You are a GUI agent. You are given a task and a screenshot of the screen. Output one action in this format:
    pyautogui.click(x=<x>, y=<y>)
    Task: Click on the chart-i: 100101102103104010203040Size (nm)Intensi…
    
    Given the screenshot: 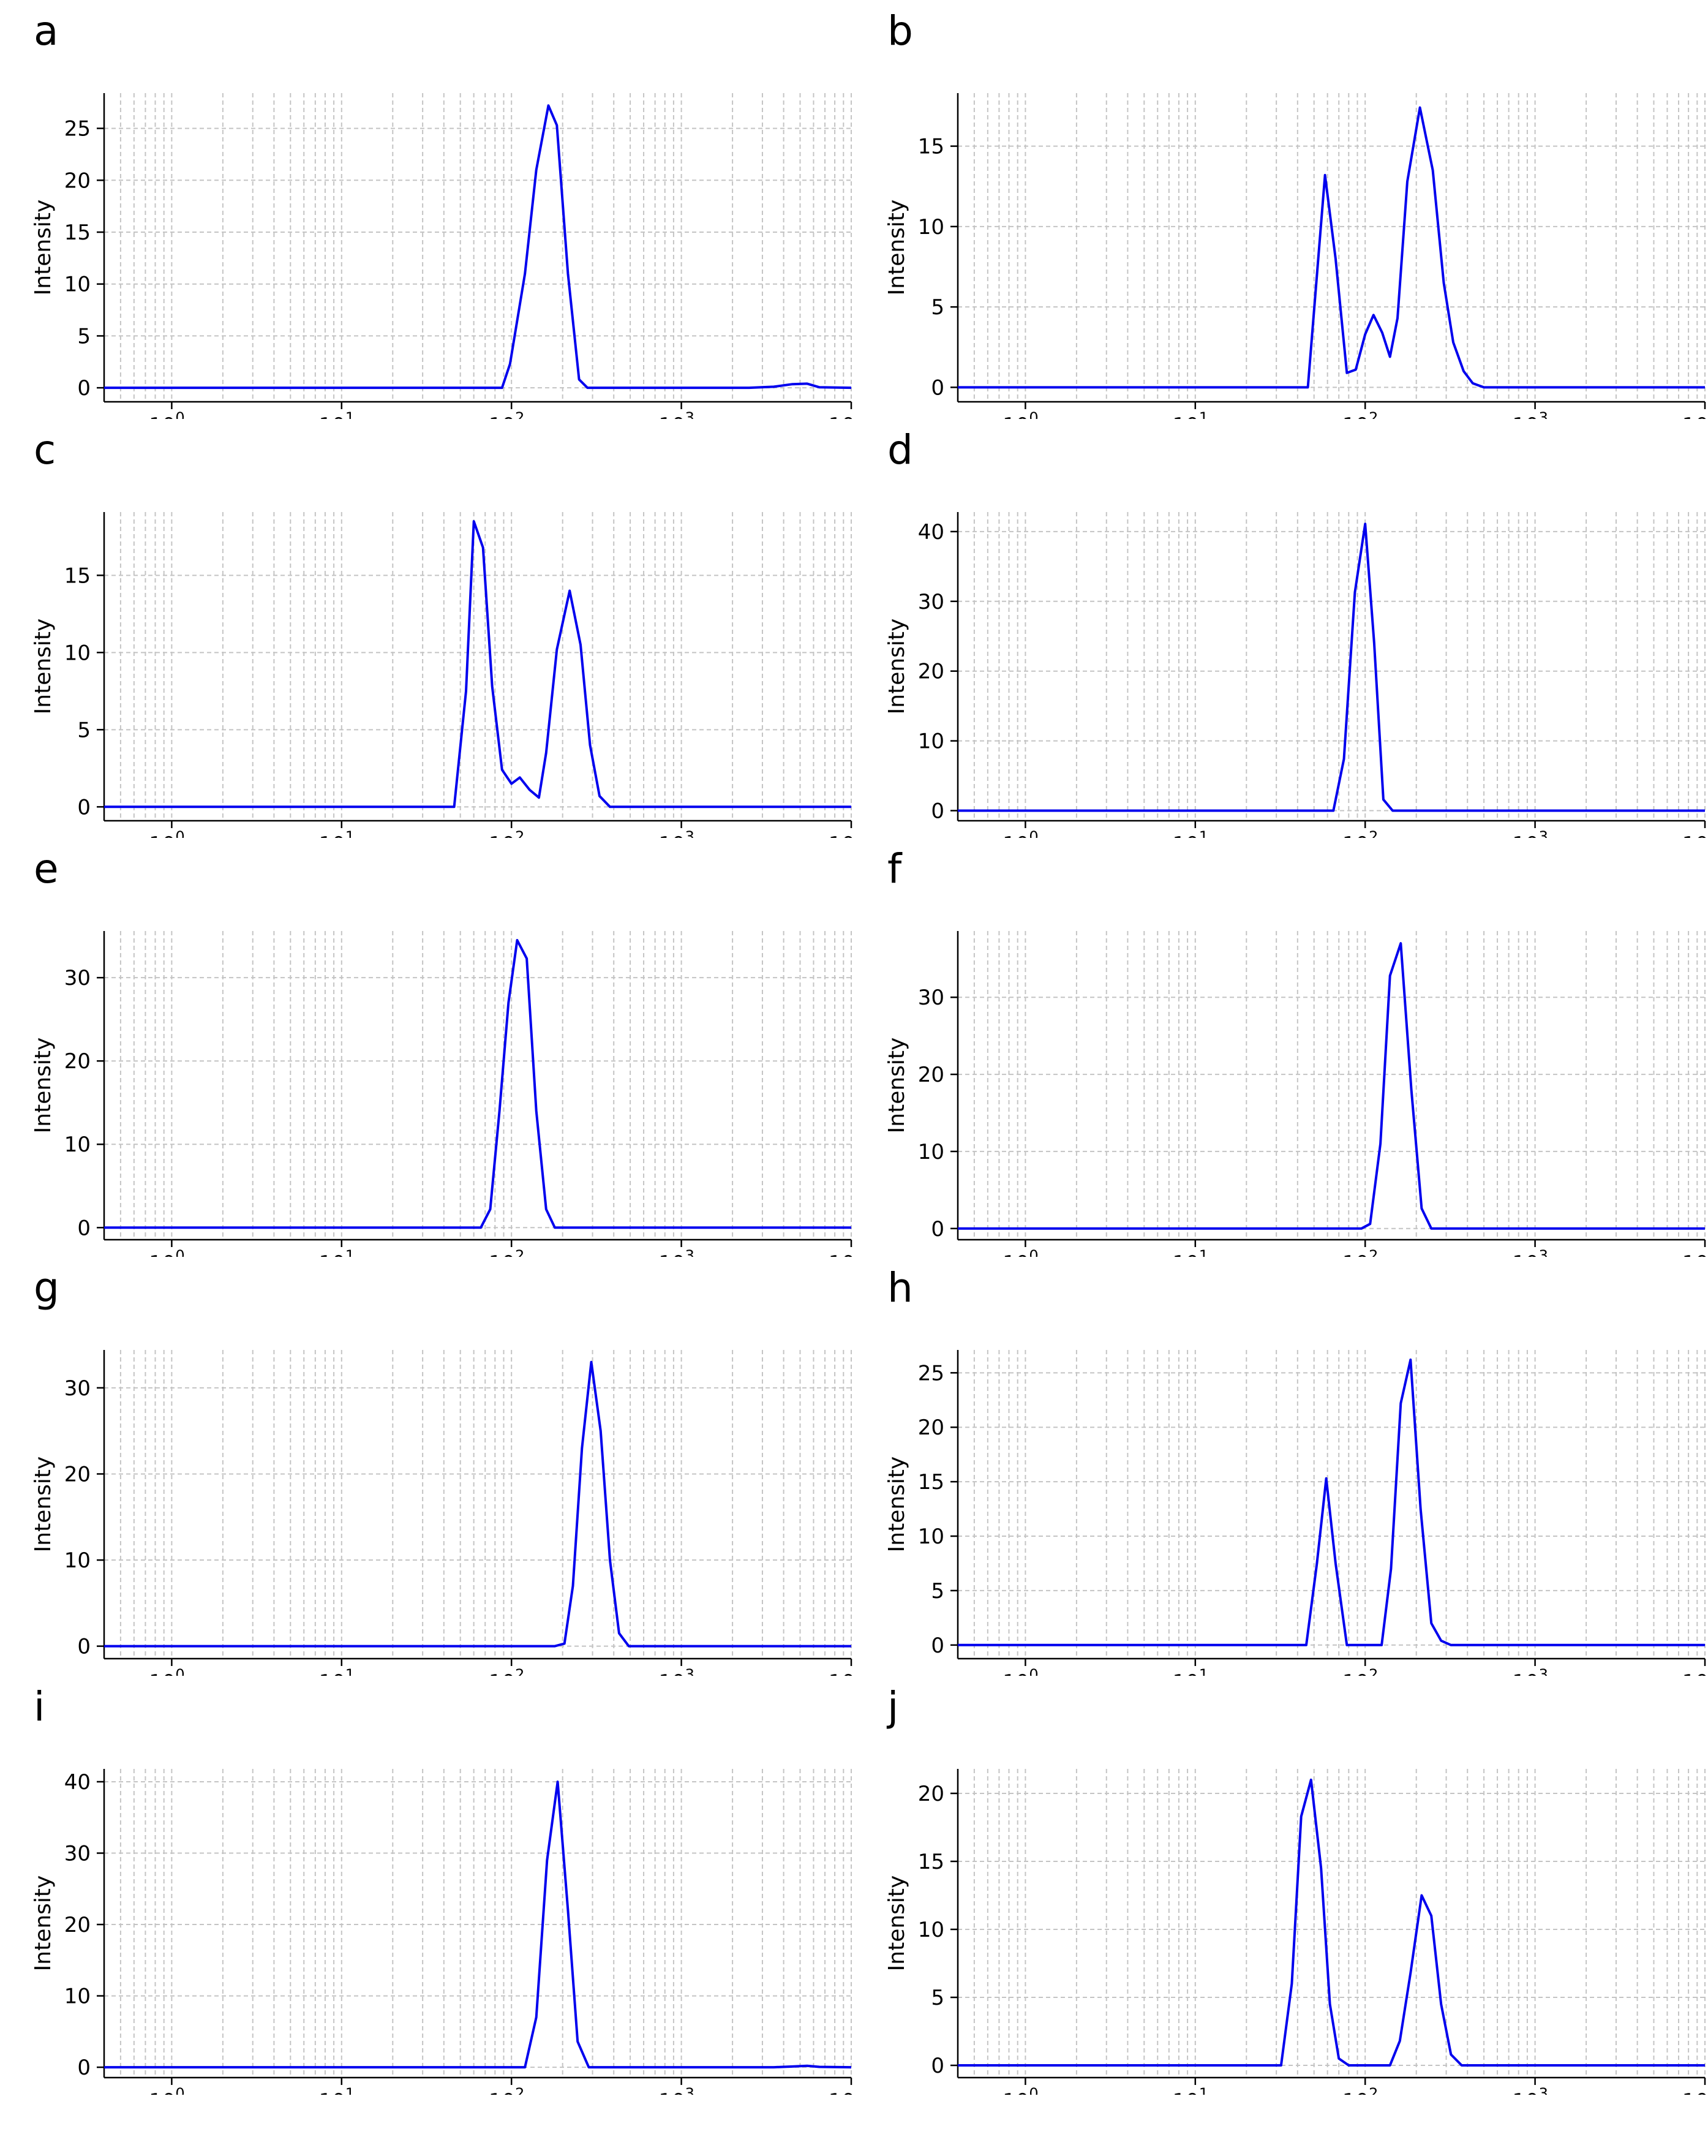 What is the action you would take?
    pyautogui.click(x=443, y=1932)
    